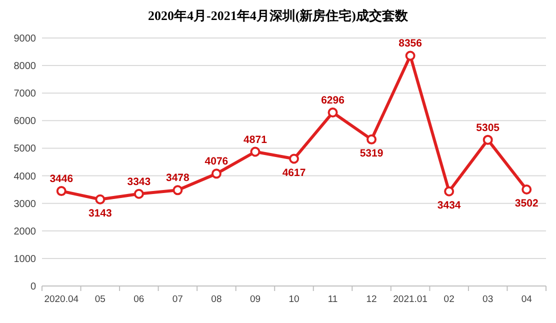  Describe the element at coordinates (33, 287) in the screenshot. I see `y-tick-label: 0` at that location.